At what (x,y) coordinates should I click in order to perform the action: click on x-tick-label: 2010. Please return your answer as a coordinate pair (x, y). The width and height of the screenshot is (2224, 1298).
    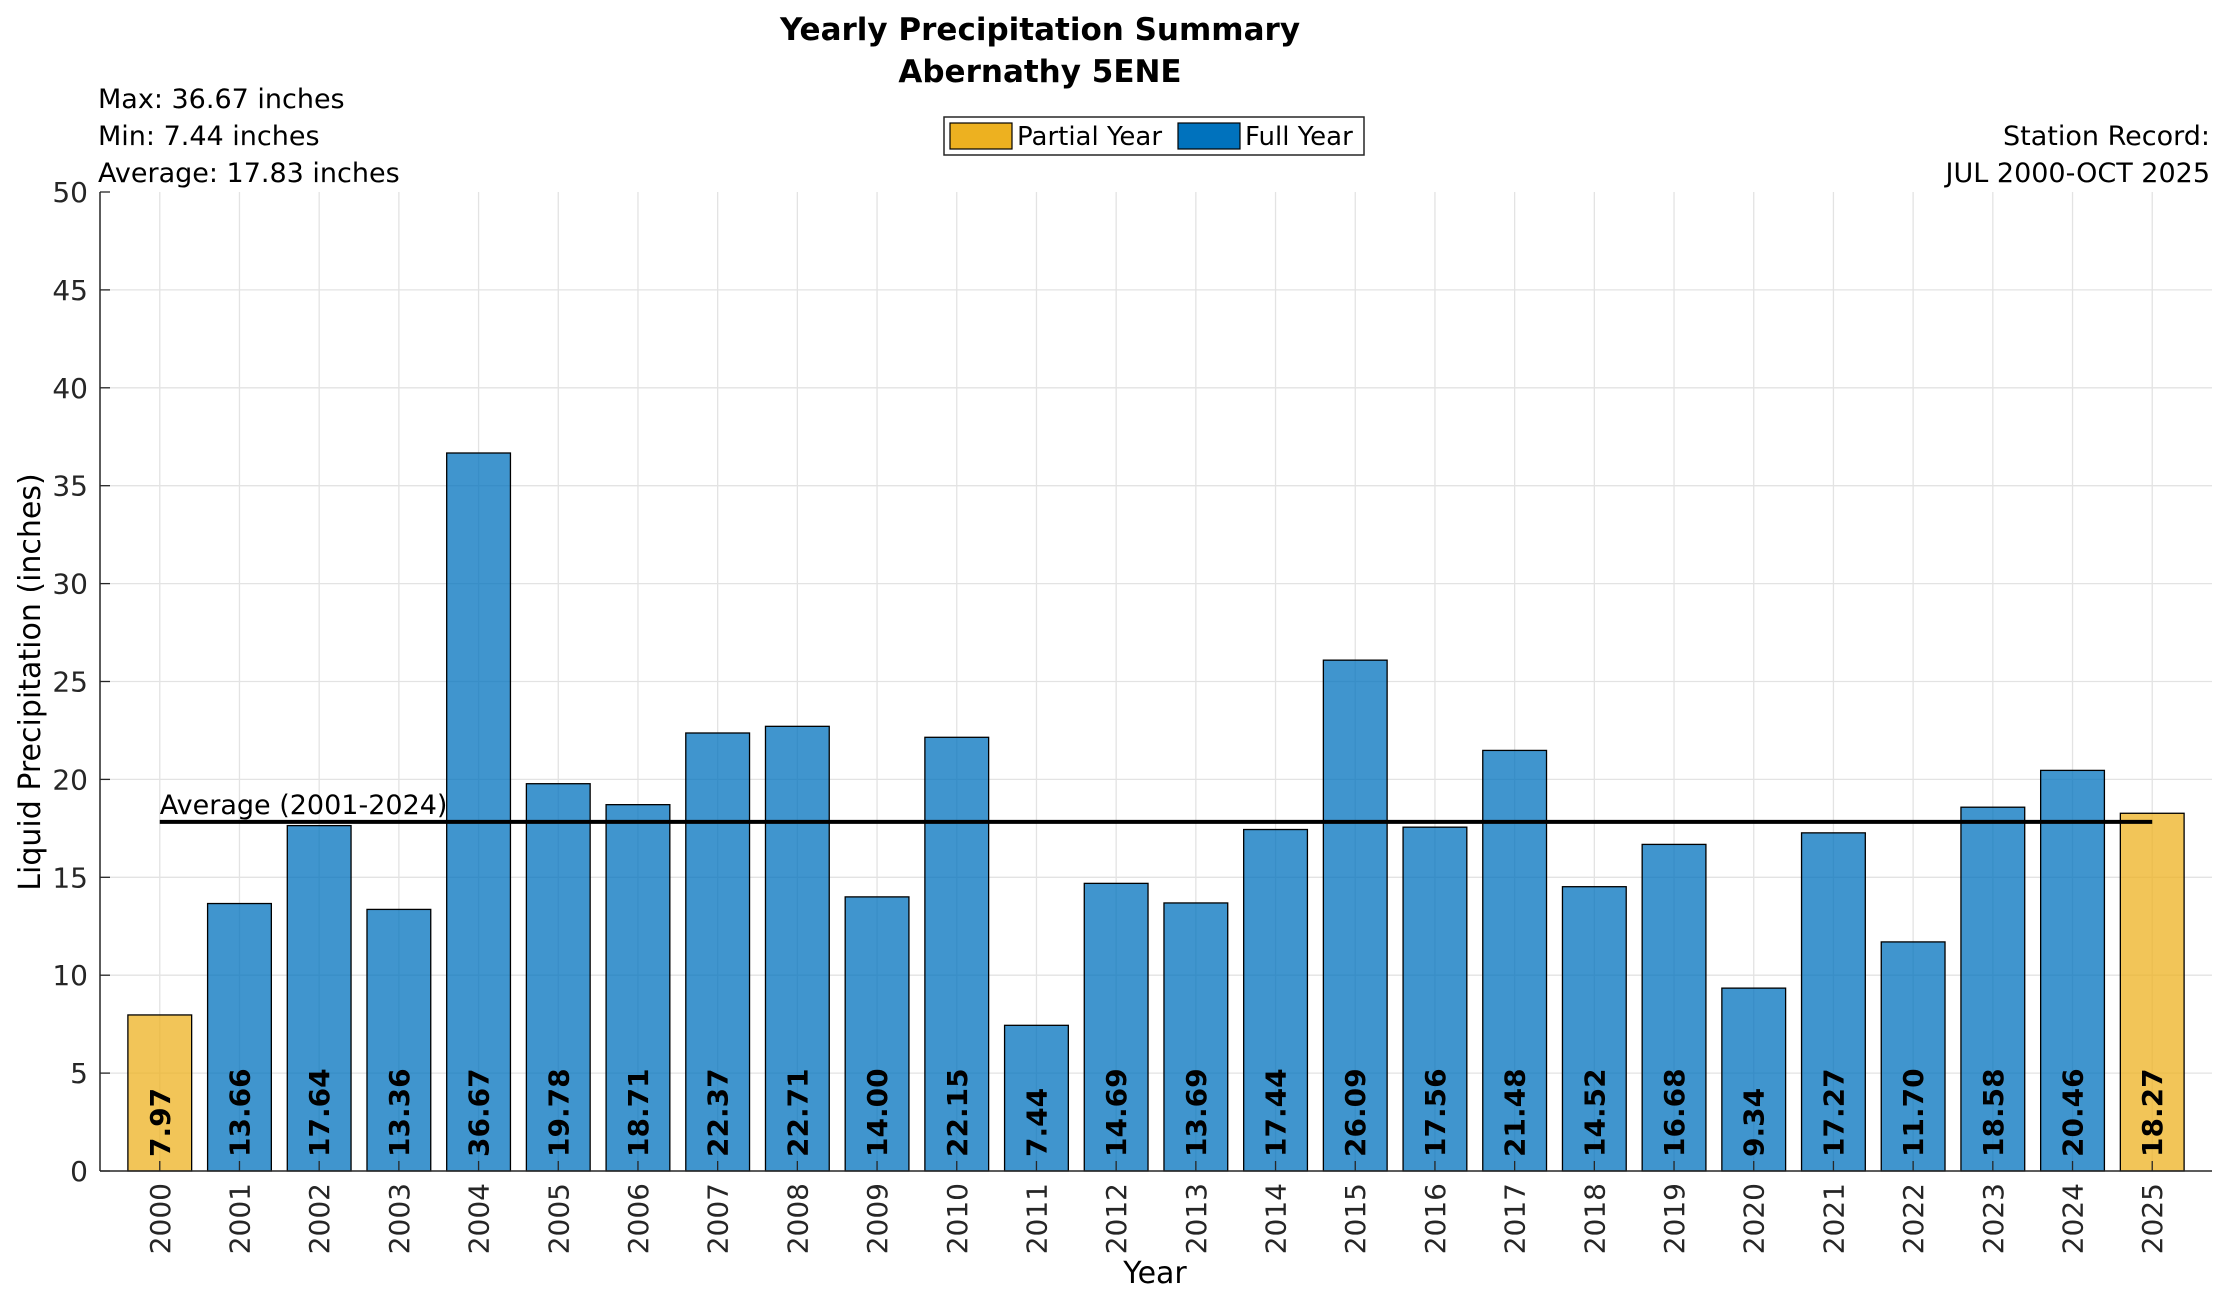
    Looking at the image, I should click on (957, 1218).